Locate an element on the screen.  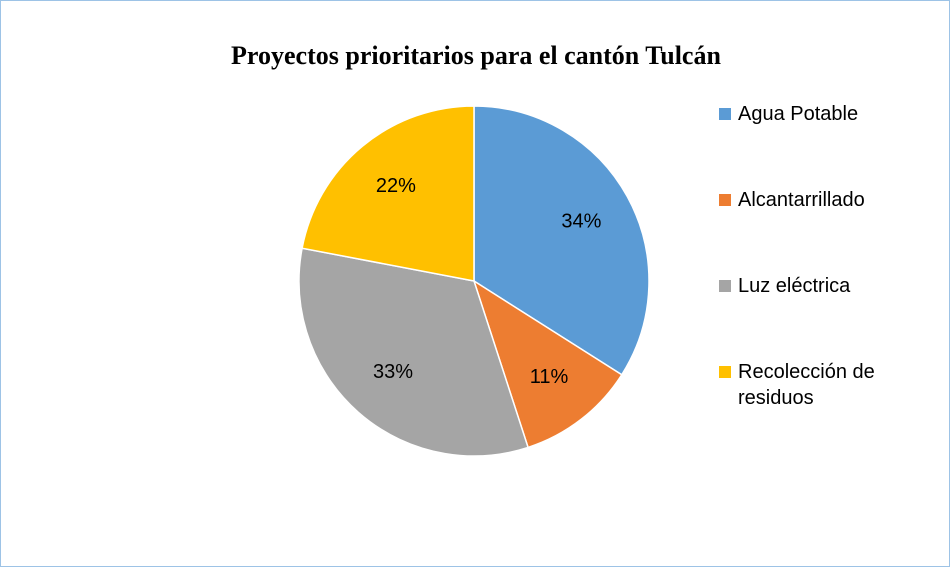
slice-label: 34% is located at coordinates (581, 221).